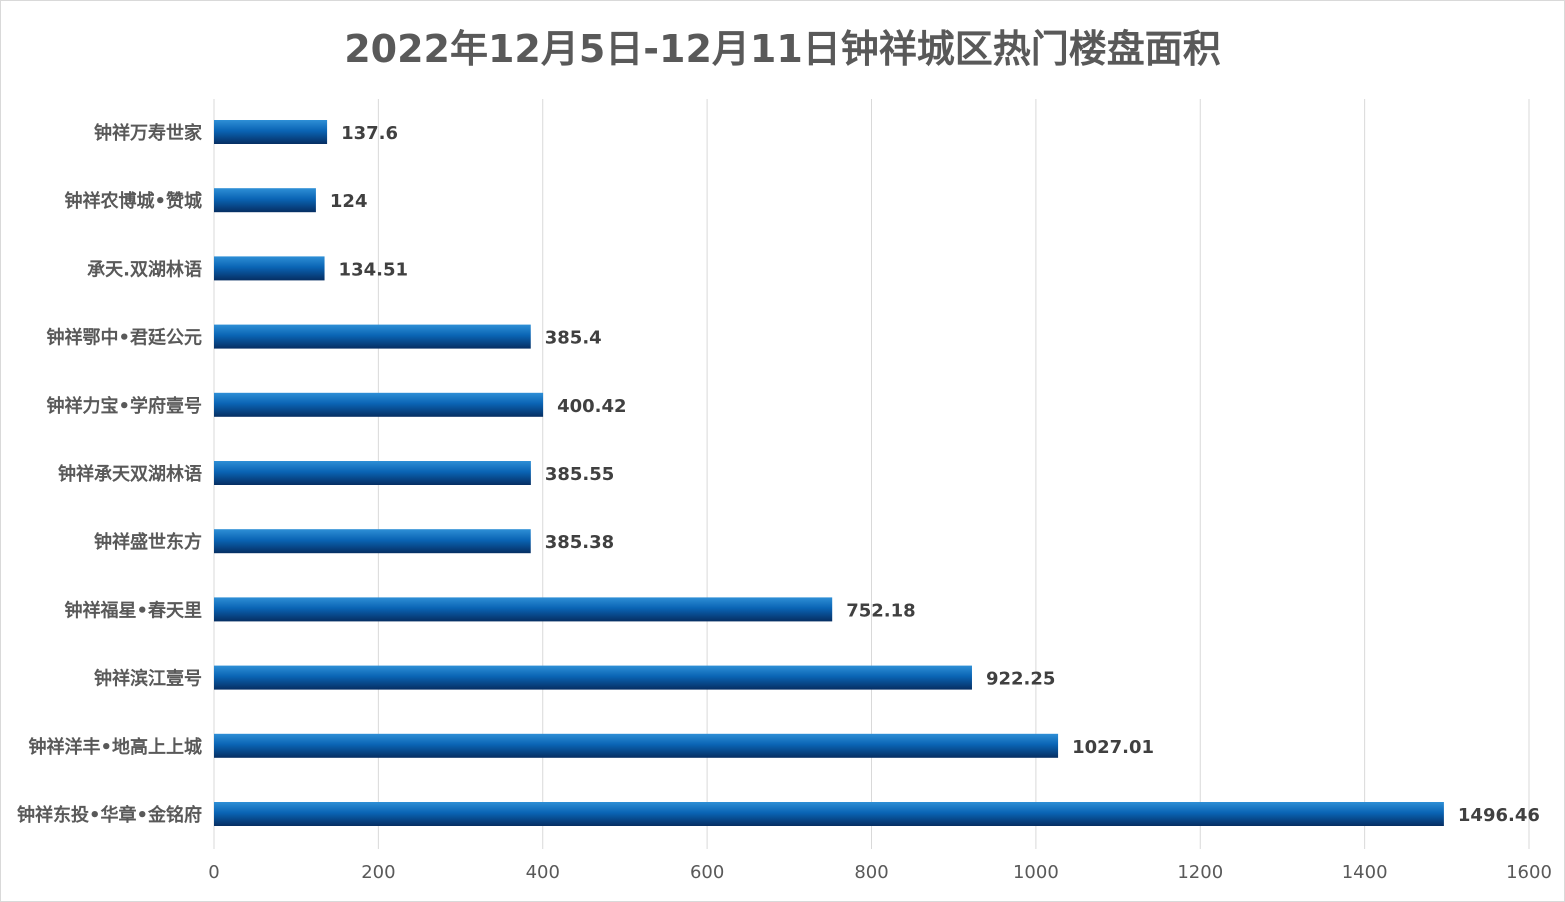 The image size is (1565, 902). I want to click on category-label: 钟祥农博城•赞城, so click(133, 201).